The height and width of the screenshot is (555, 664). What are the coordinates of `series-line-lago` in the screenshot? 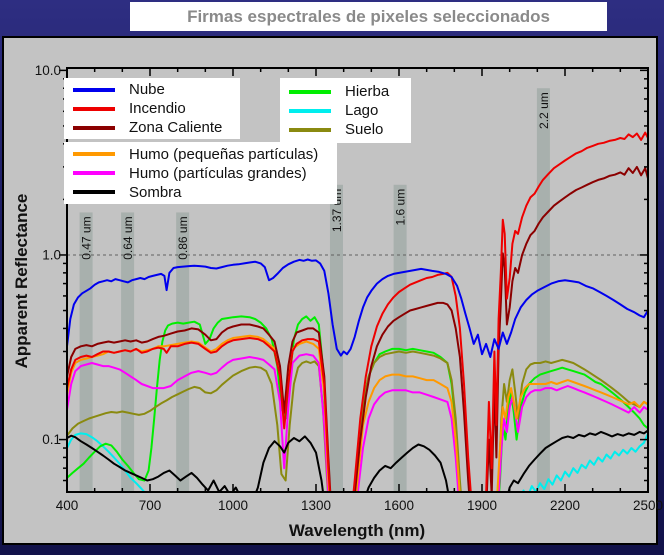 It's located at (357, 462).